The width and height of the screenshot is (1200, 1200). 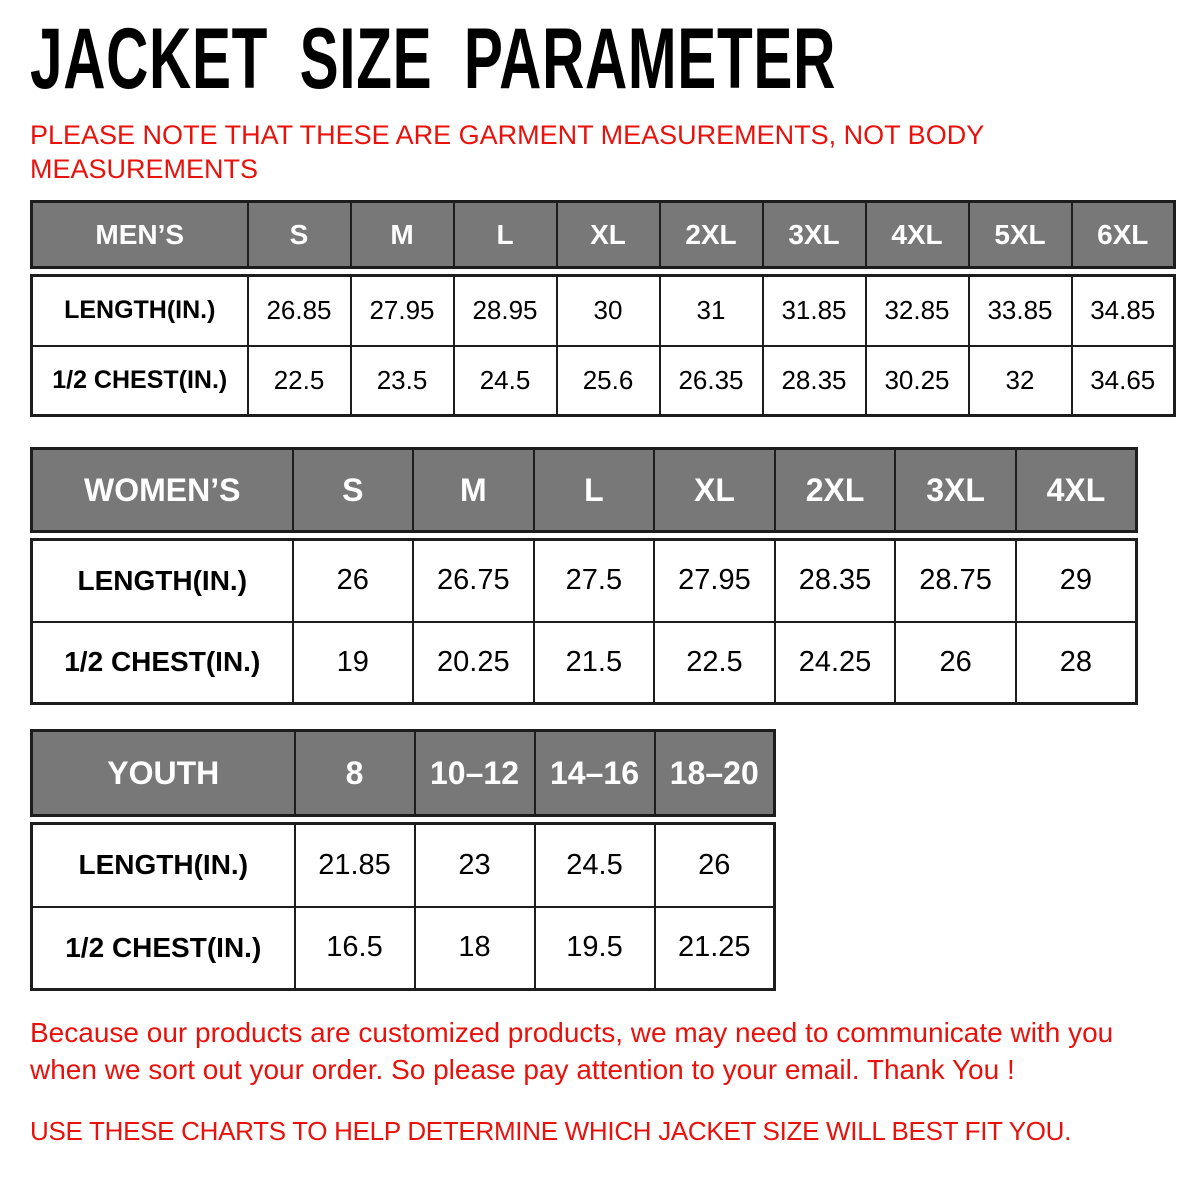 I want to click on mens-size-header-5: 3XL, so click(x=814, y=234).